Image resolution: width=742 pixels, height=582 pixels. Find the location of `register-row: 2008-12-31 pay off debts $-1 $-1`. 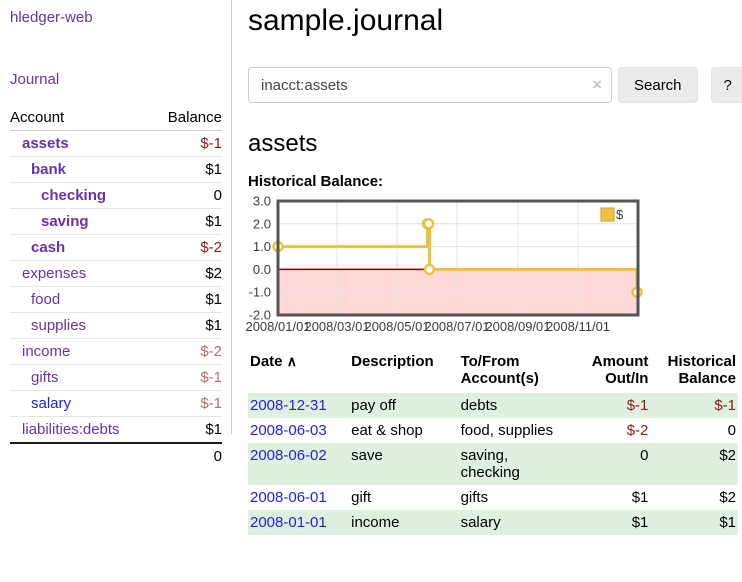

register-row: 2008-12-31 pay off debts $-1 $-1 is located at coordinates (493, 405).